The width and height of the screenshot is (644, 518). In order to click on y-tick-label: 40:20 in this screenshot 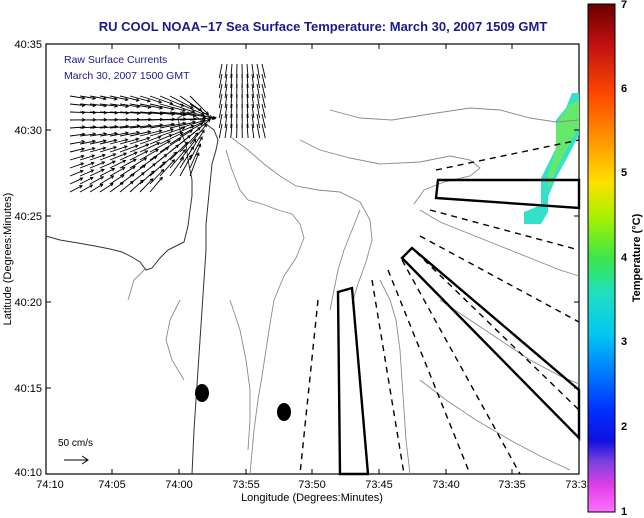, I will do `click(28, 303)`.